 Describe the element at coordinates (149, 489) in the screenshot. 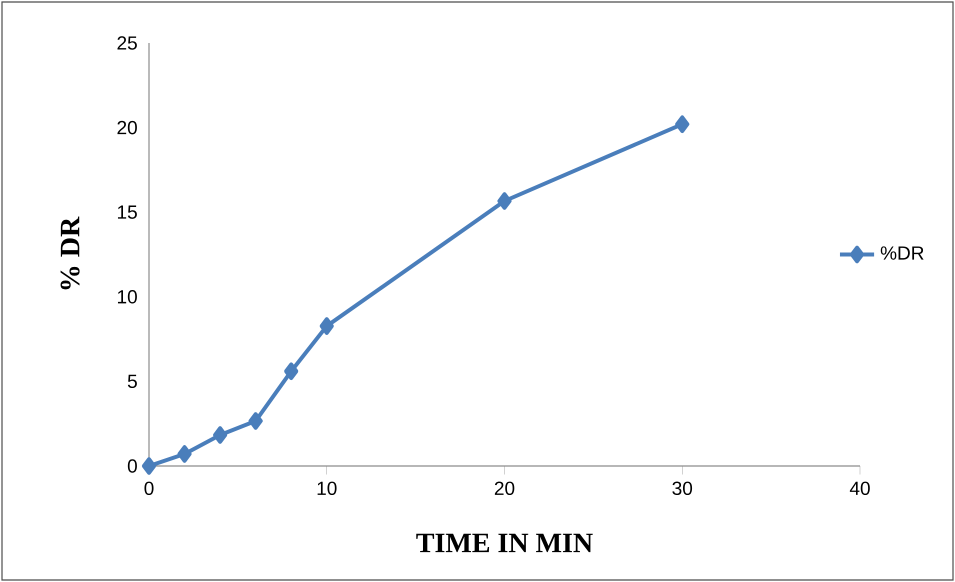

I see `x-tick-label: 0` at that location.